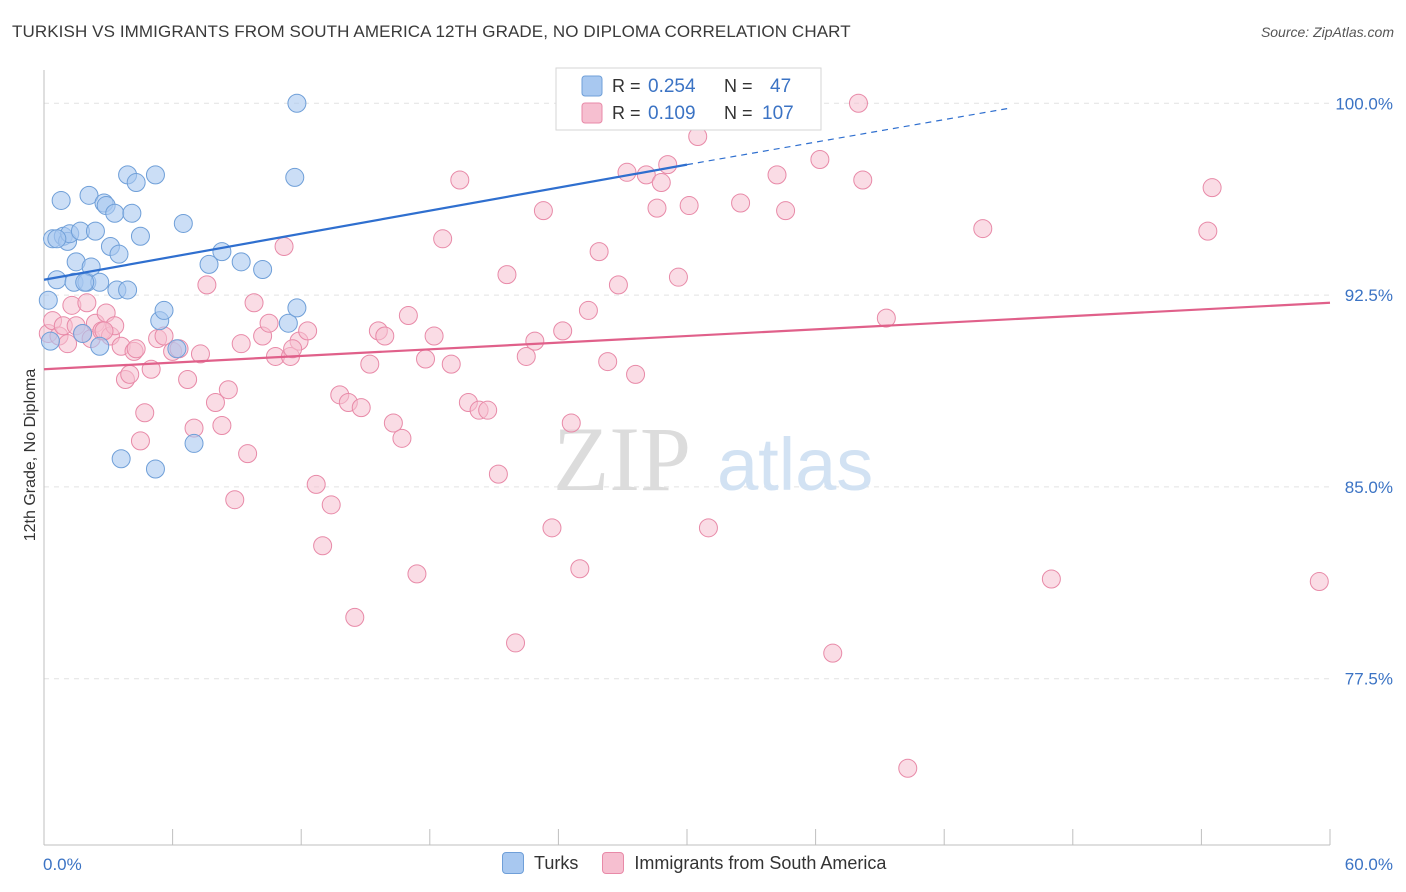  Describe the element at coordinates (592, 86) in the screenshot. I see `legend-swatch-turks` at that location.